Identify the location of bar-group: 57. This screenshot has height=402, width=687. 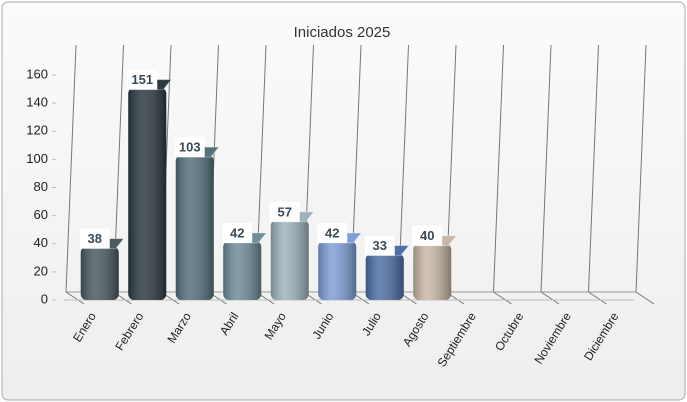
(292, 250).